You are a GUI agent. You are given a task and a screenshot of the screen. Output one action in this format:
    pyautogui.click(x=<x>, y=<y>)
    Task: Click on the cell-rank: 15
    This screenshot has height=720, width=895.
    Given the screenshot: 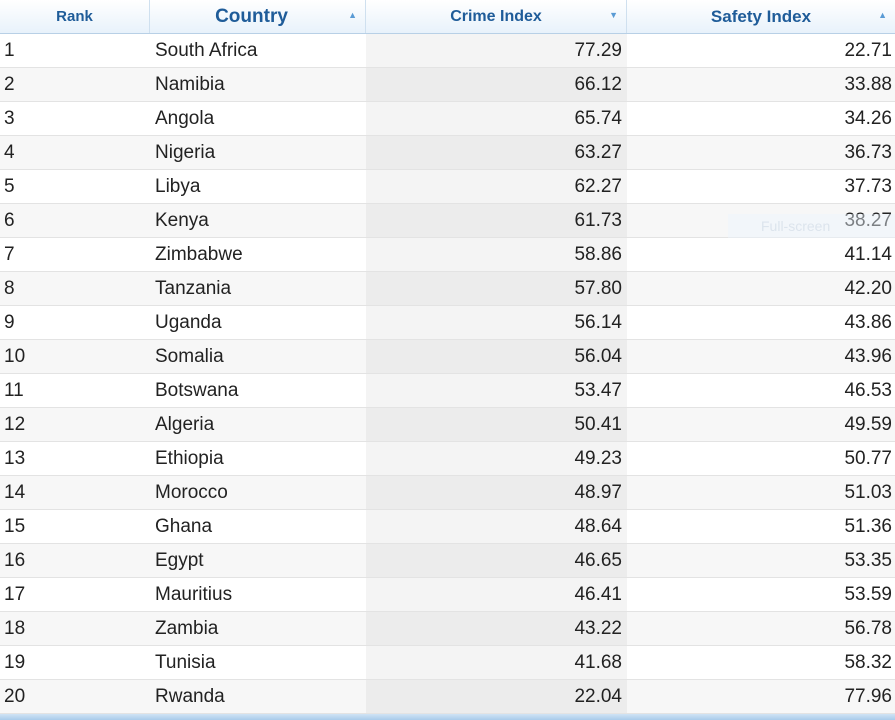 What is the action you would take?
    pyautogui.click(x=15, y=526)
    